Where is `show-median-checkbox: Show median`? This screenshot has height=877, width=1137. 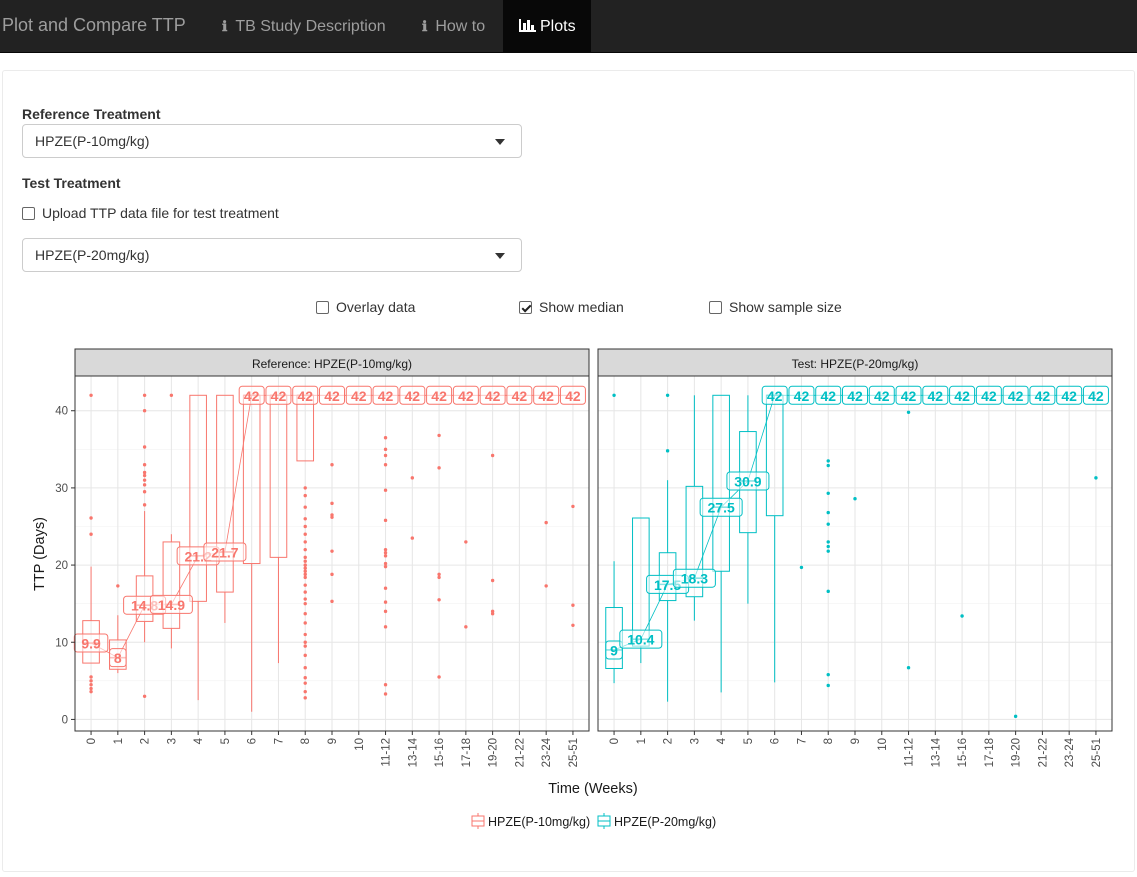 show-median-checkbox: Show median is located at coordinates (571, 307).